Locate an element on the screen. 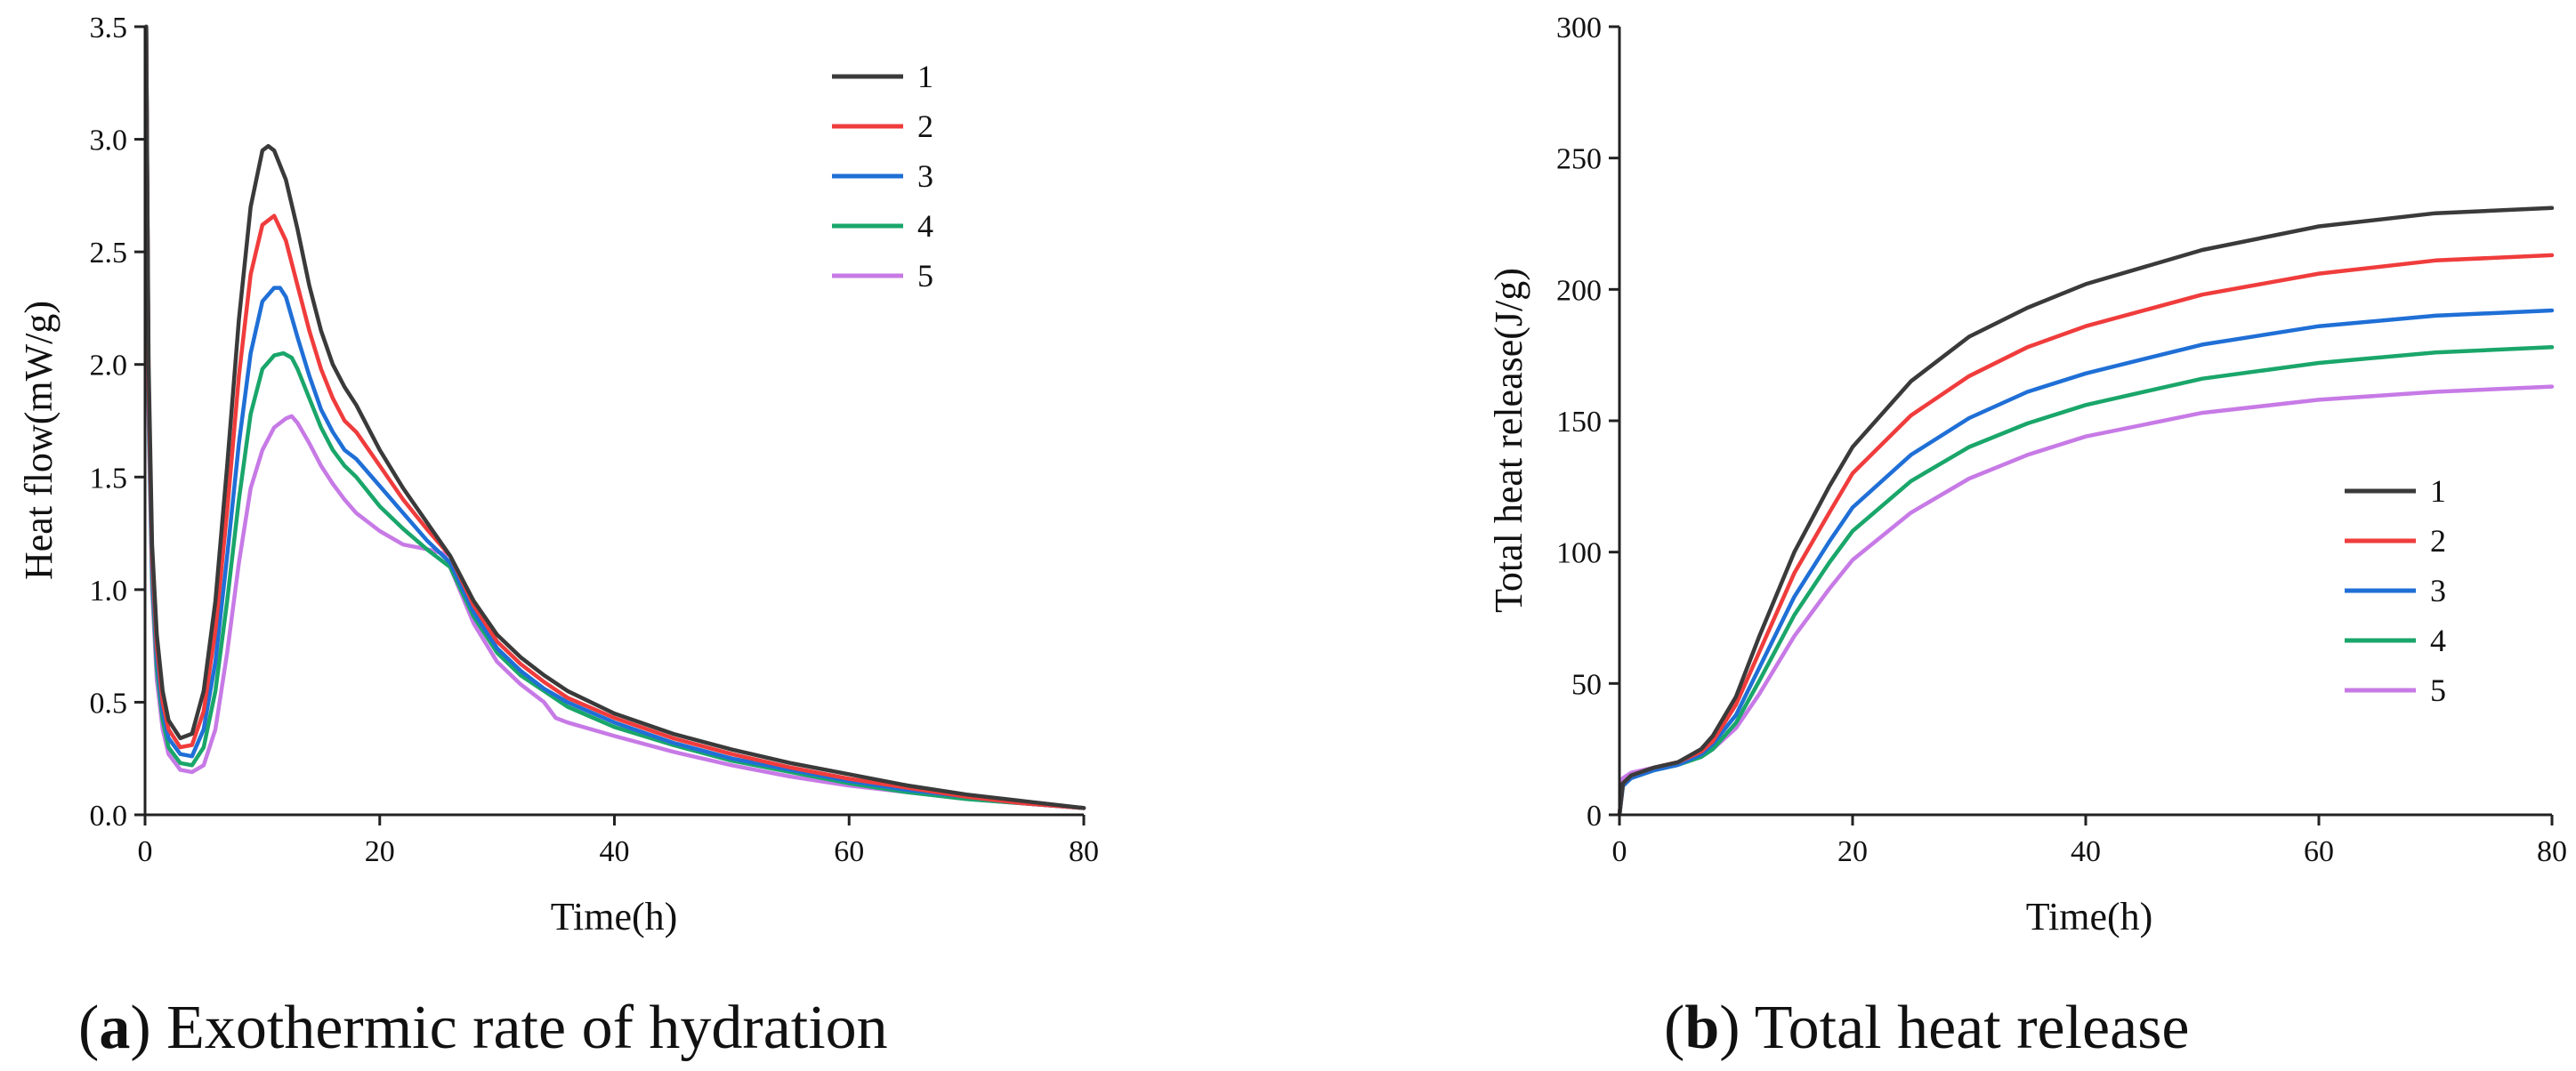 This screenshot has height=1071, width=2576. caption-b-text: Total heat release is located at coordinates (1965, 1028).